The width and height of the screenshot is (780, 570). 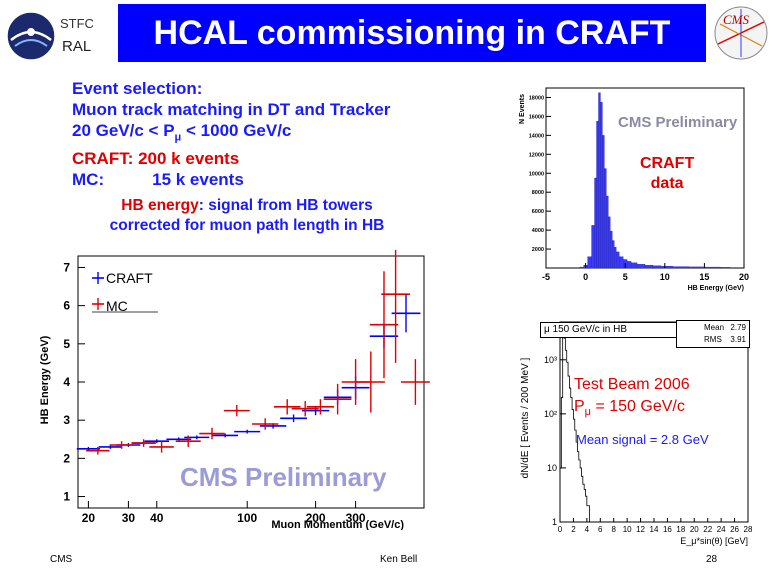 I want to click on main-xtick-label: 300, so click(x=356, y=518).